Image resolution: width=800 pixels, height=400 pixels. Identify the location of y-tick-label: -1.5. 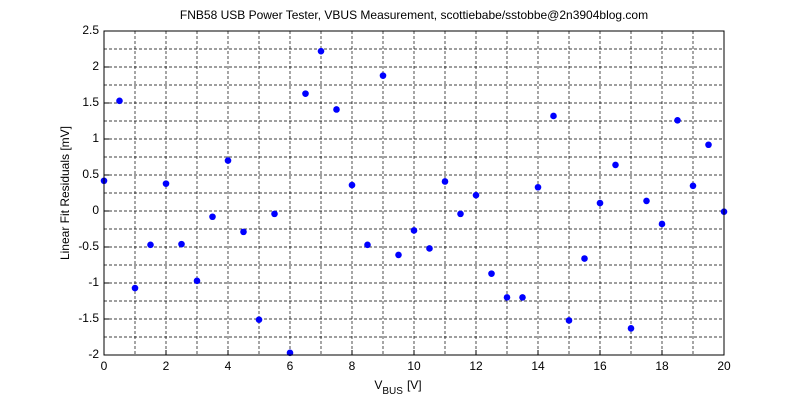
(88, 318).